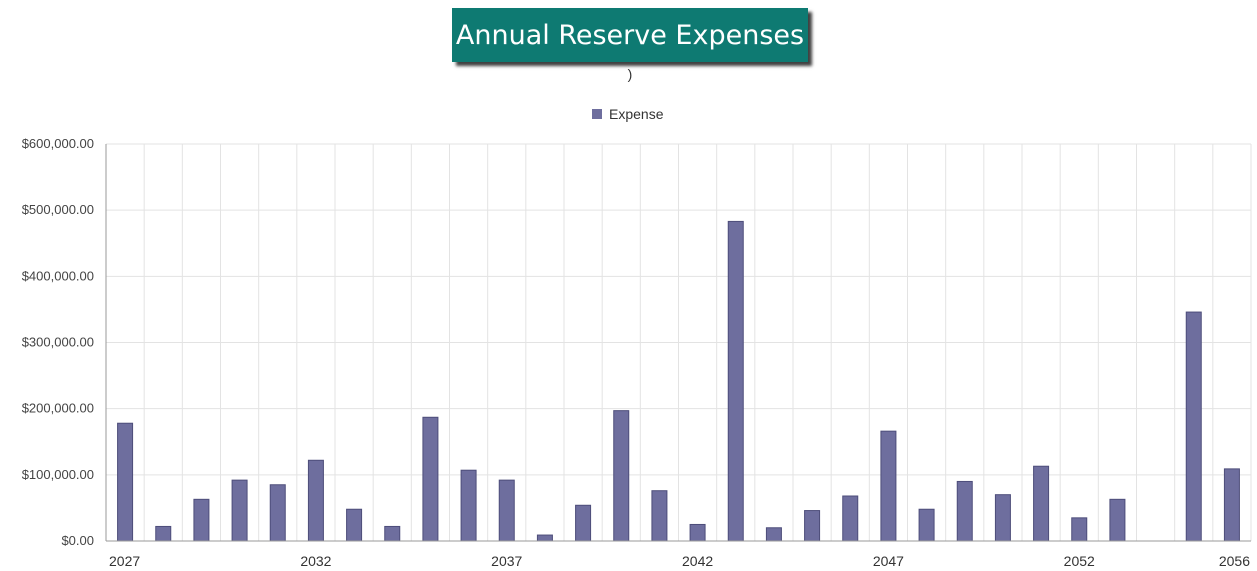 The image size is (1257, 571). Describe the element at coordinates (630, 74) in the screenshot. I see `chart-subtitle: )` at that location.